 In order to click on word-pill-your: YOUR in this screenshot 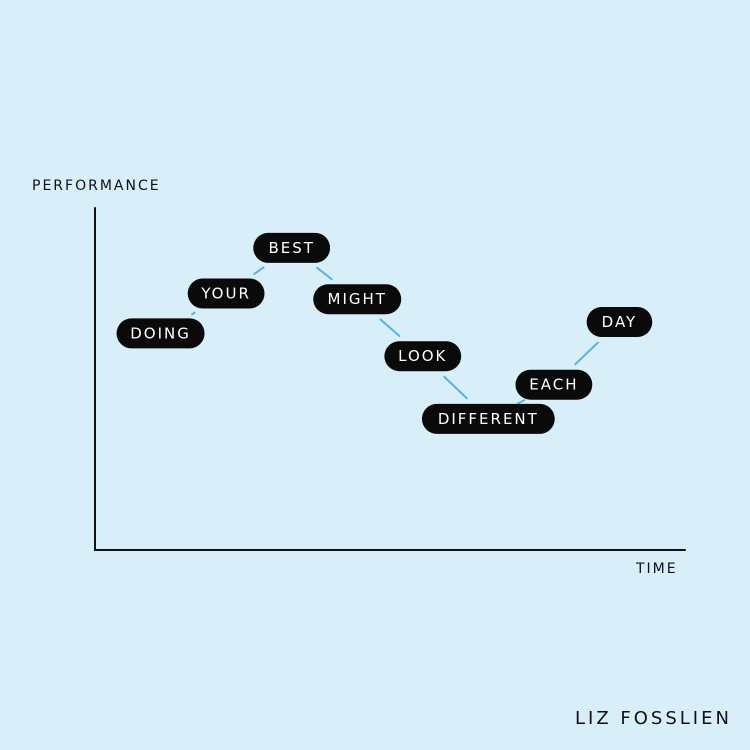, I will do `click(226, 293)`.